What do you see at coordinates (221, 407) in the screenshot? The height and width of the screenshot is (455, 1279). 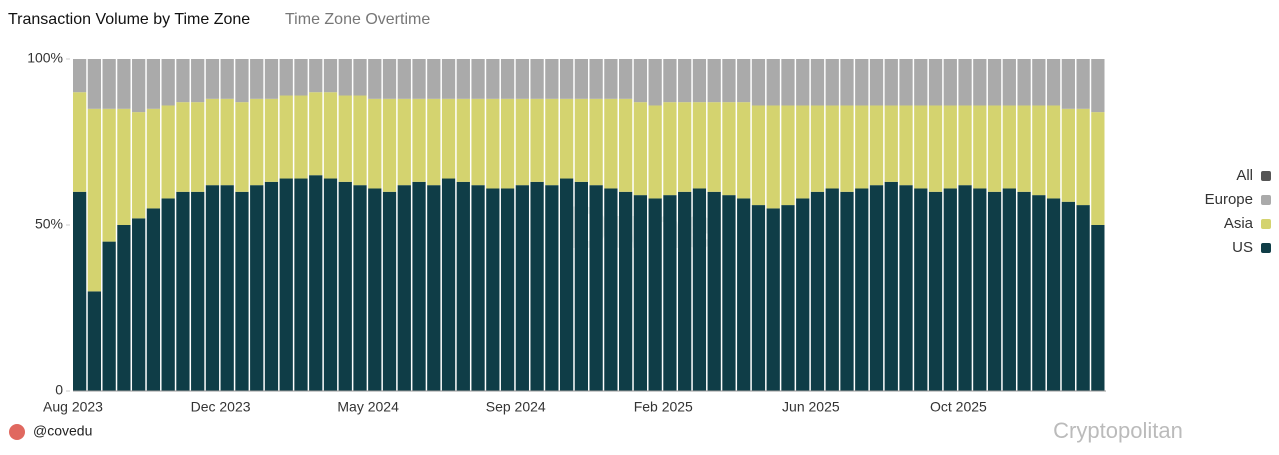 I see `x-tick-label: Dec 2023` at bounding box center [221, 407].